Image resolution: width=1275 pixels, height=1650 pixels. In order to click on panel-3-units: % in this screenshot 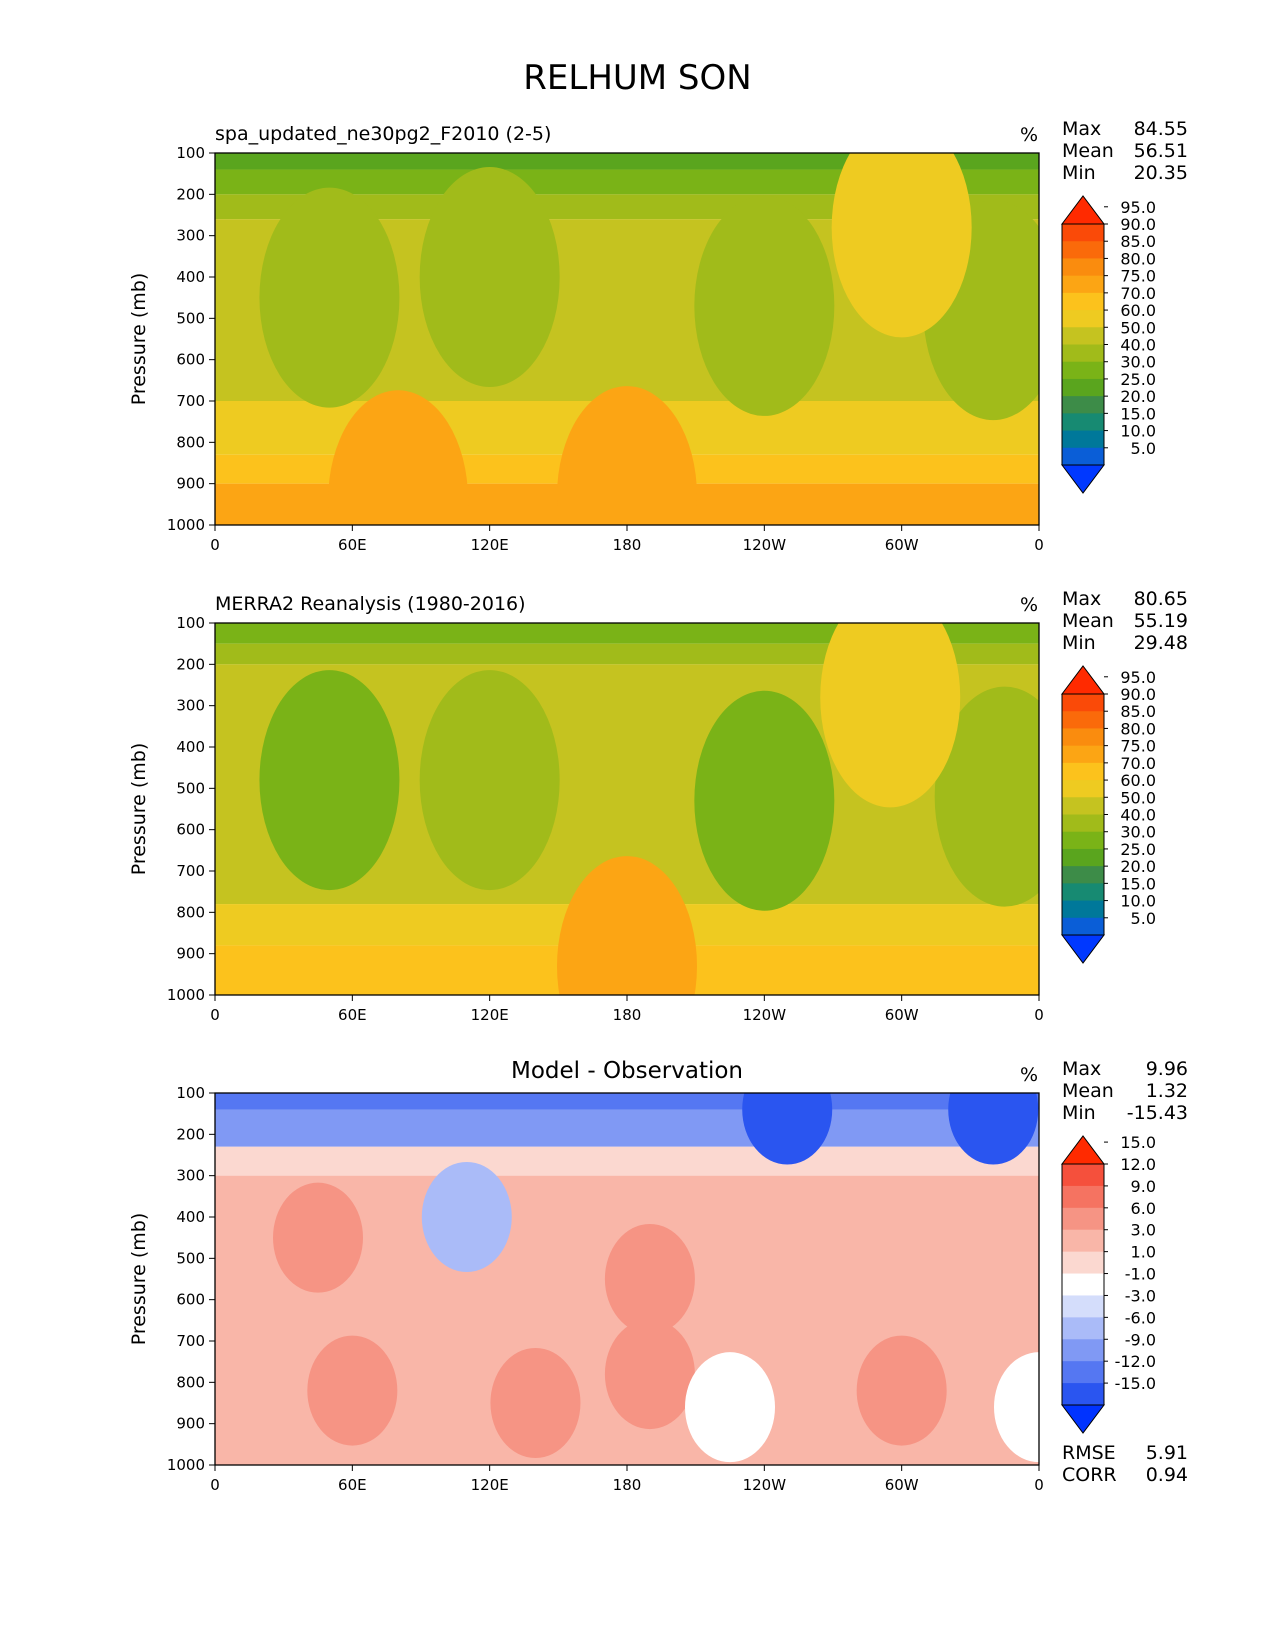, I will do `click(1029, 1075)`.